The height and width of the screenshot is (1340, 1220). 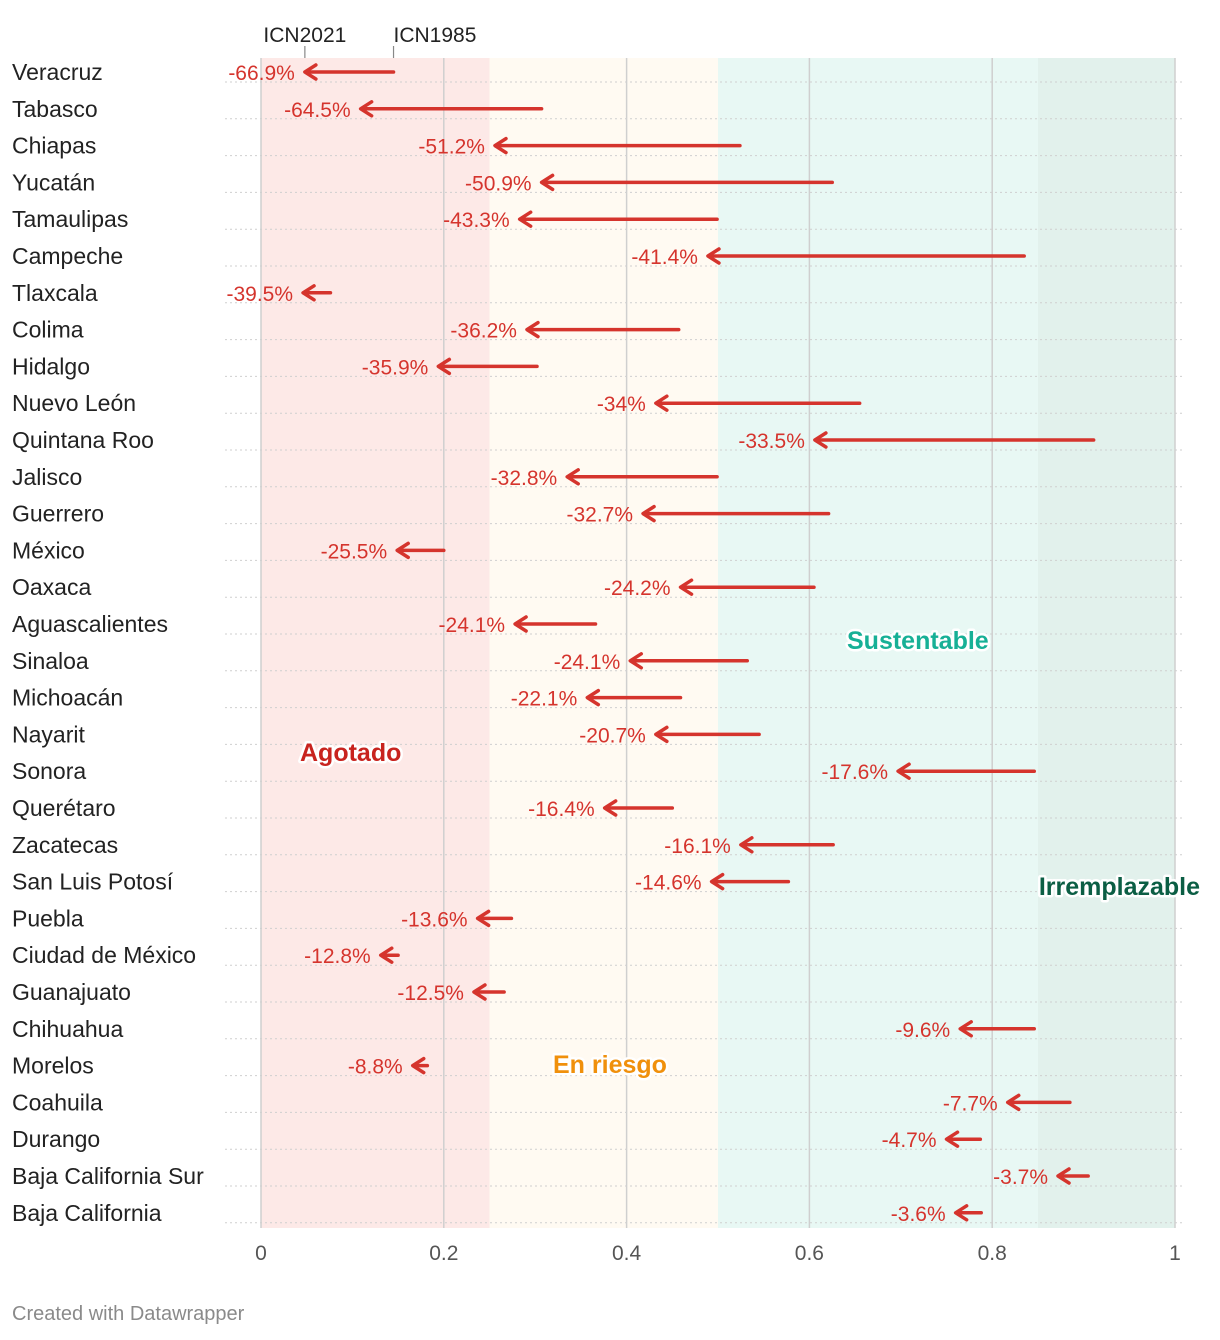 What do you see at coordinates (483, 331) in the screenshot?
I see `change-label: -36.2%` at bounding box center [483, 331].